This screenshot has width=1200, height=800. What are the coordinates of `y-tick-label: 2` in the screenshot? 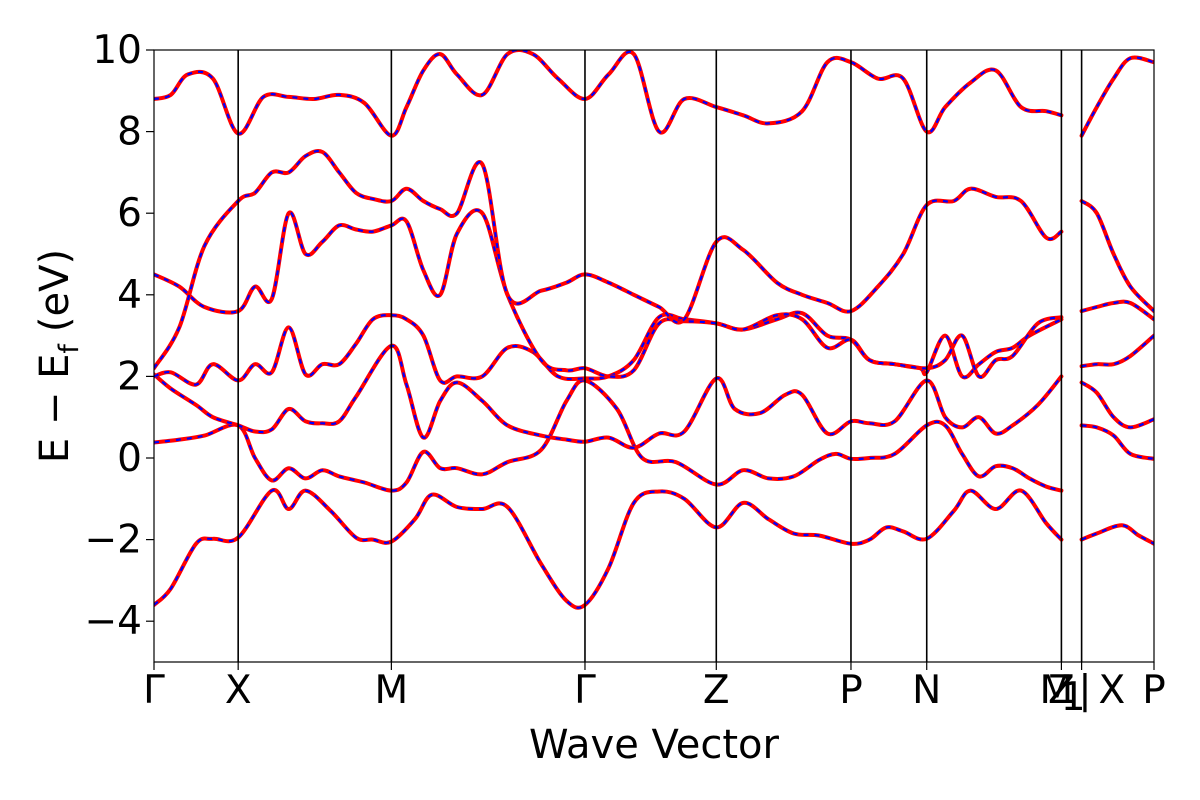 It's located at (129, 376).